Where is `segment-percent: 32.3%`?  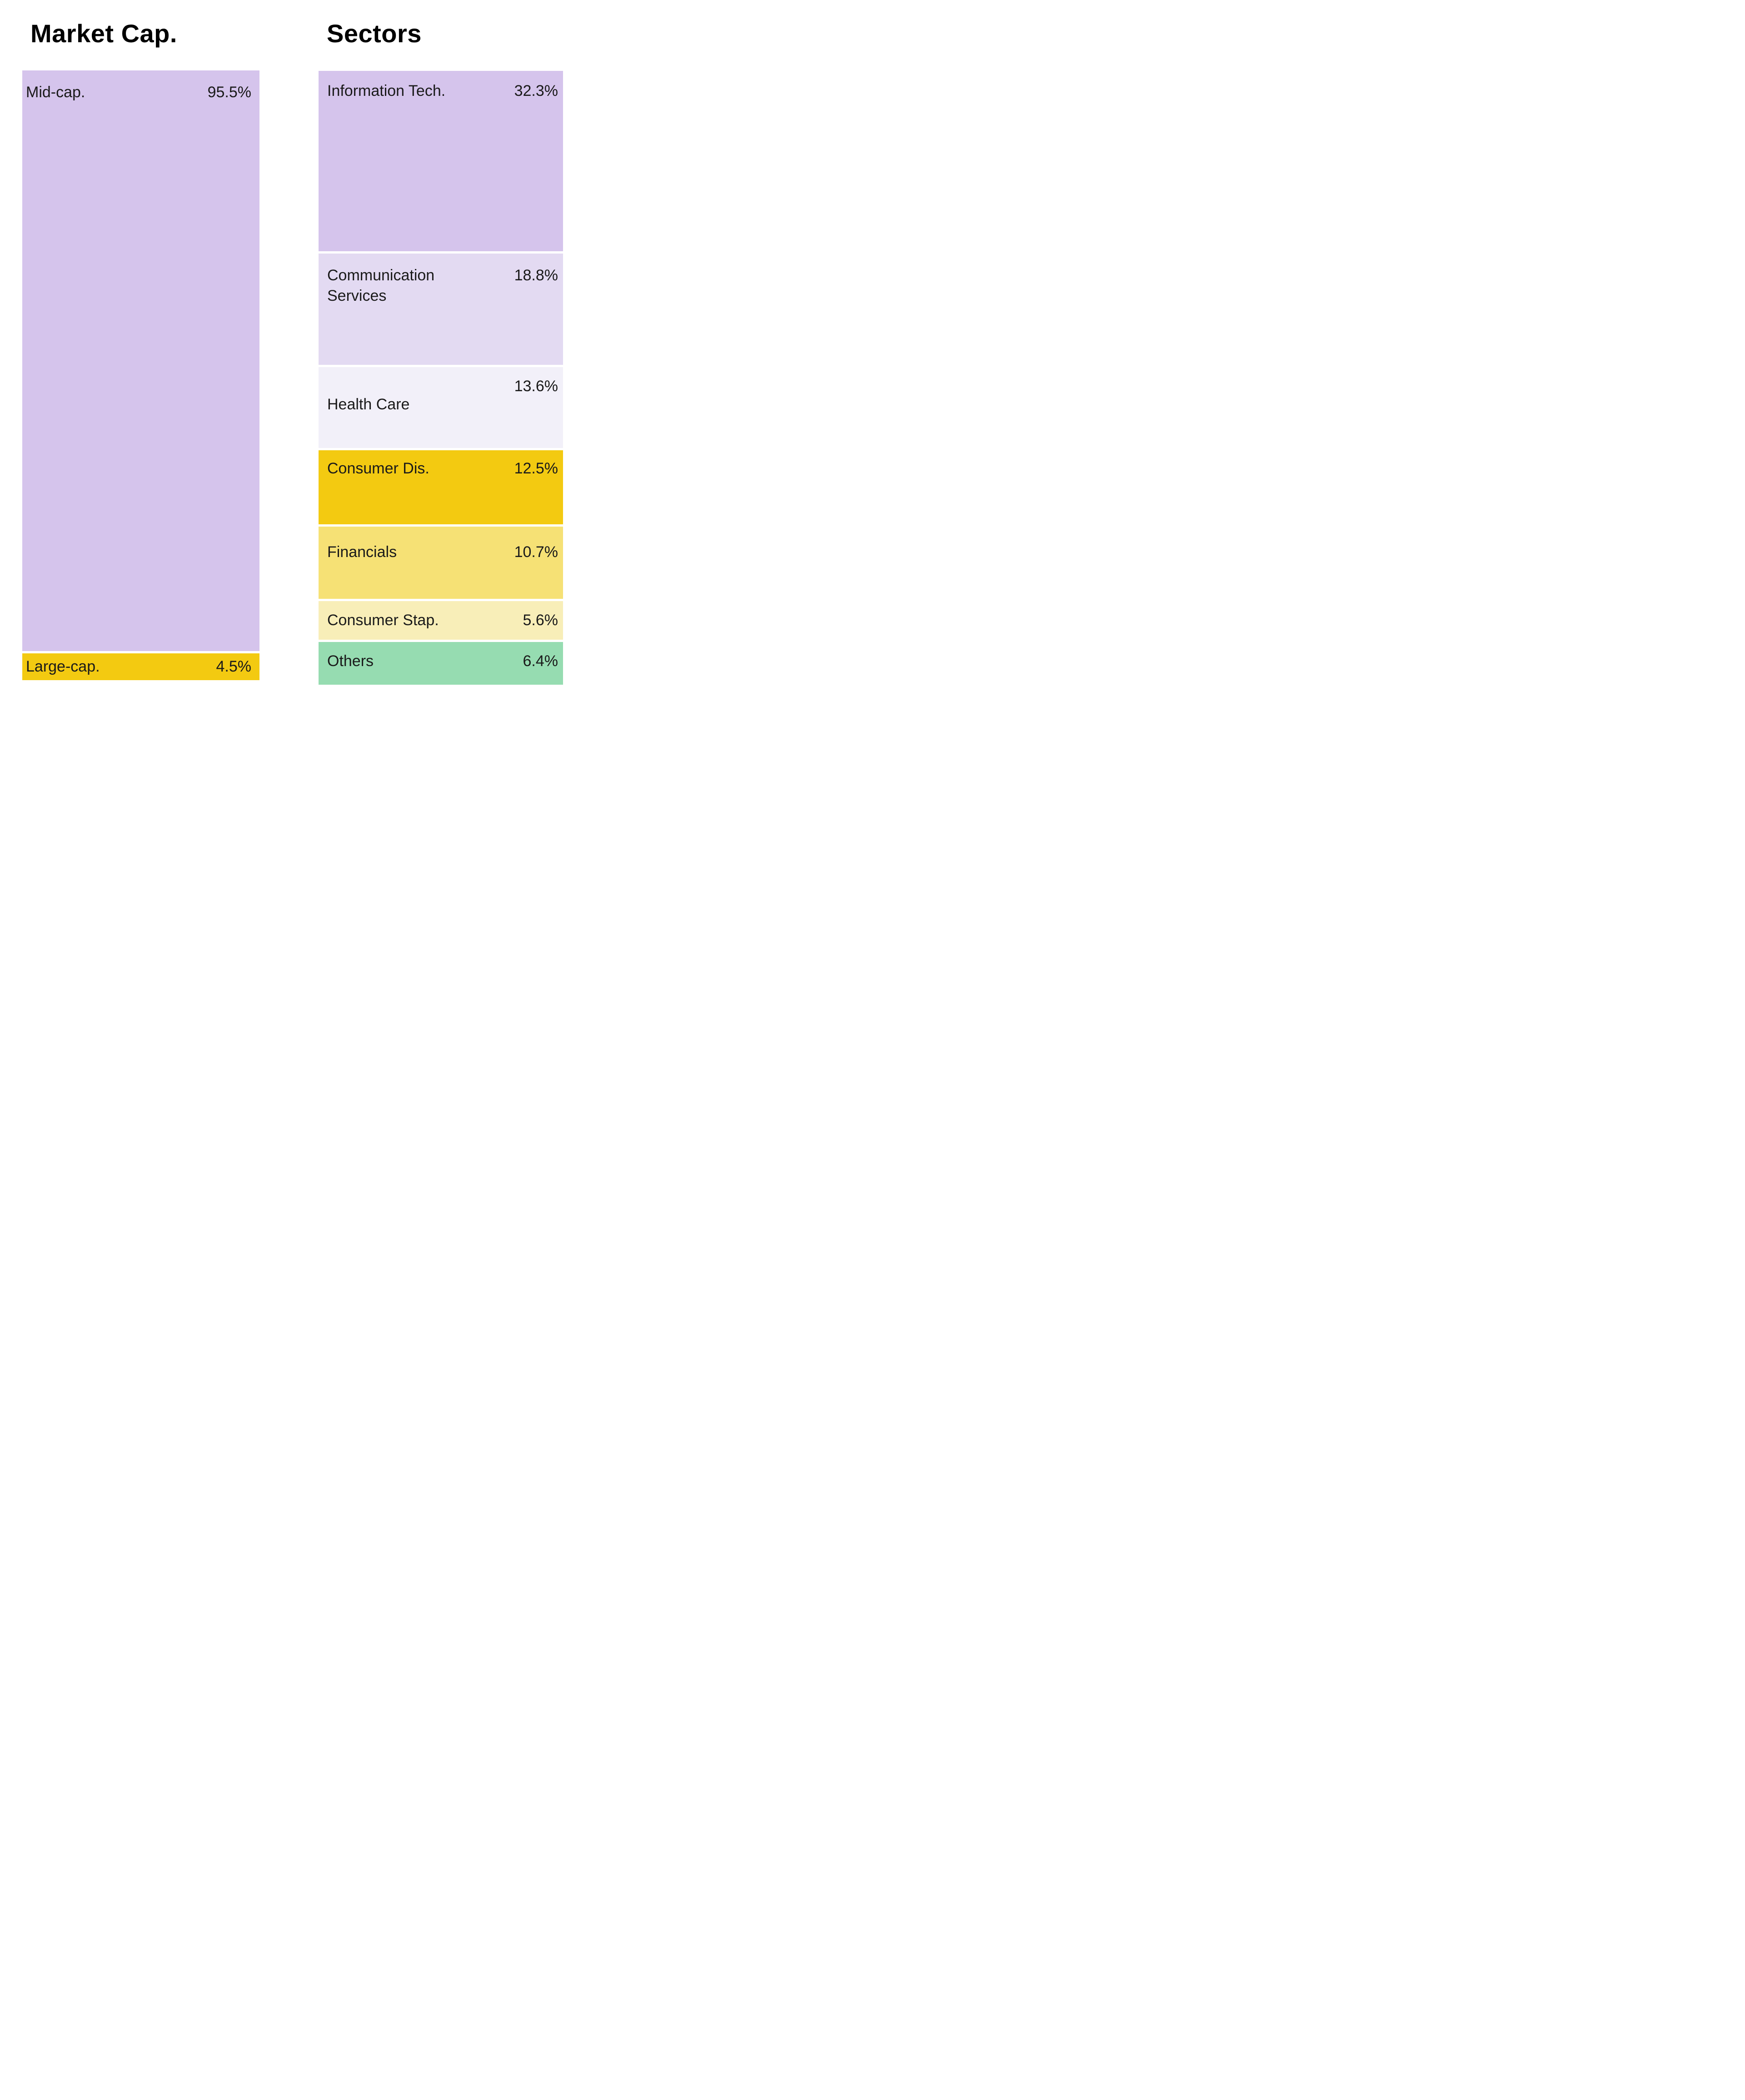
segment-percent: 32.3% is located at coordinates (536, 91).